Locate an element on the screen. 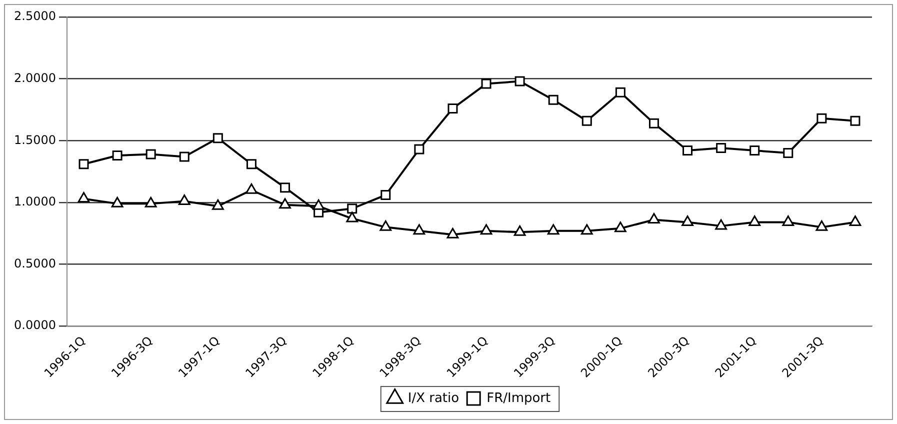  y-tick-label: 1.5000 is located at coordinates (35, 139).